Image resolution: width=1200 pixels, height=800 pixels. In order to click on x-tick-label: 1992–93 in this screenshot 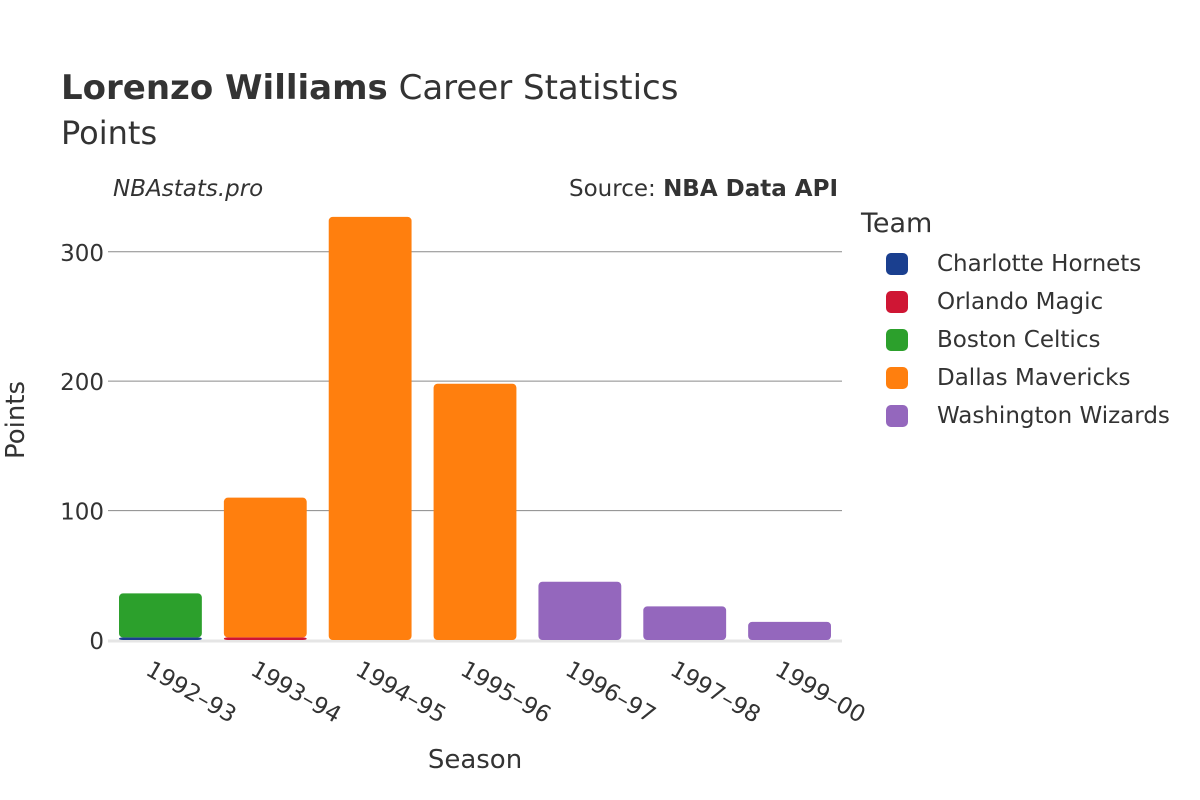, I will do `click(190, 693)`.